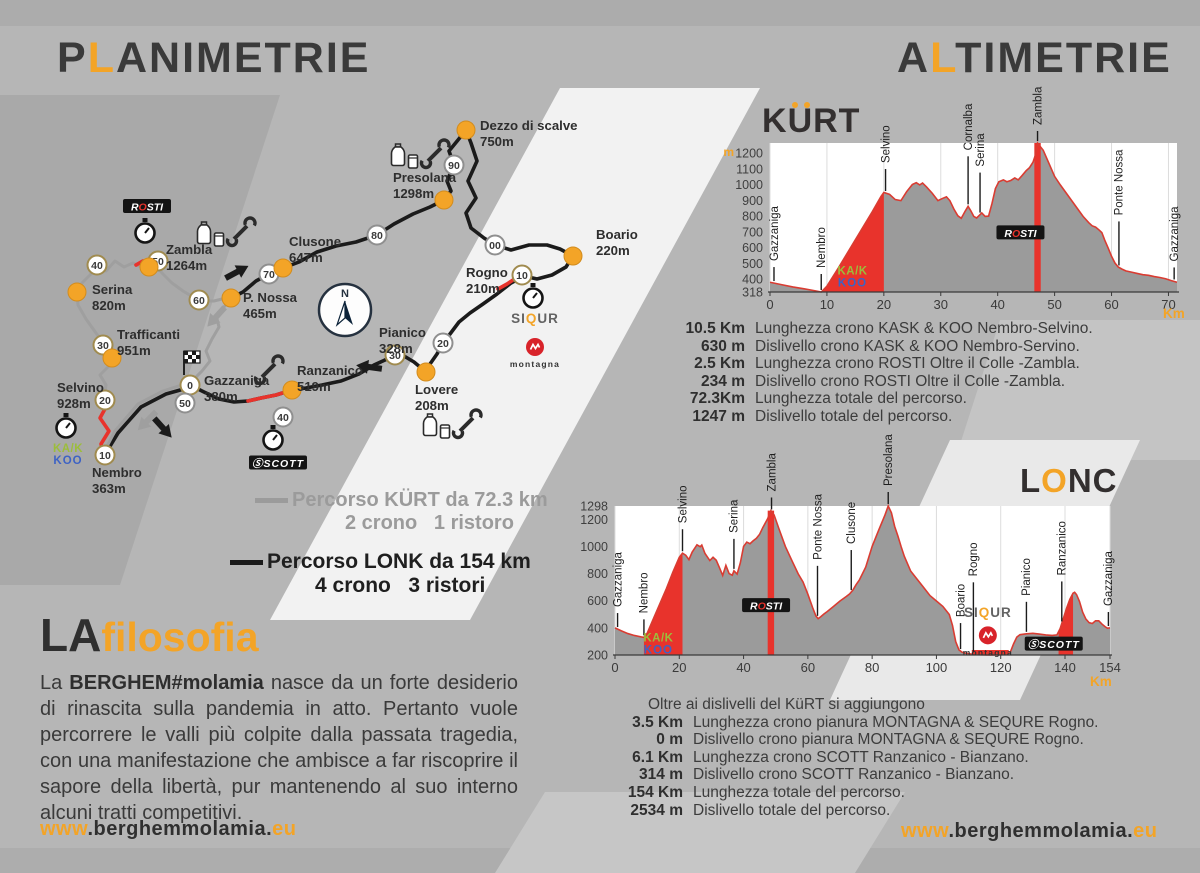 The image size is (1200, 873). I want to click on kurt-title-part: RT, so click(837, 121).